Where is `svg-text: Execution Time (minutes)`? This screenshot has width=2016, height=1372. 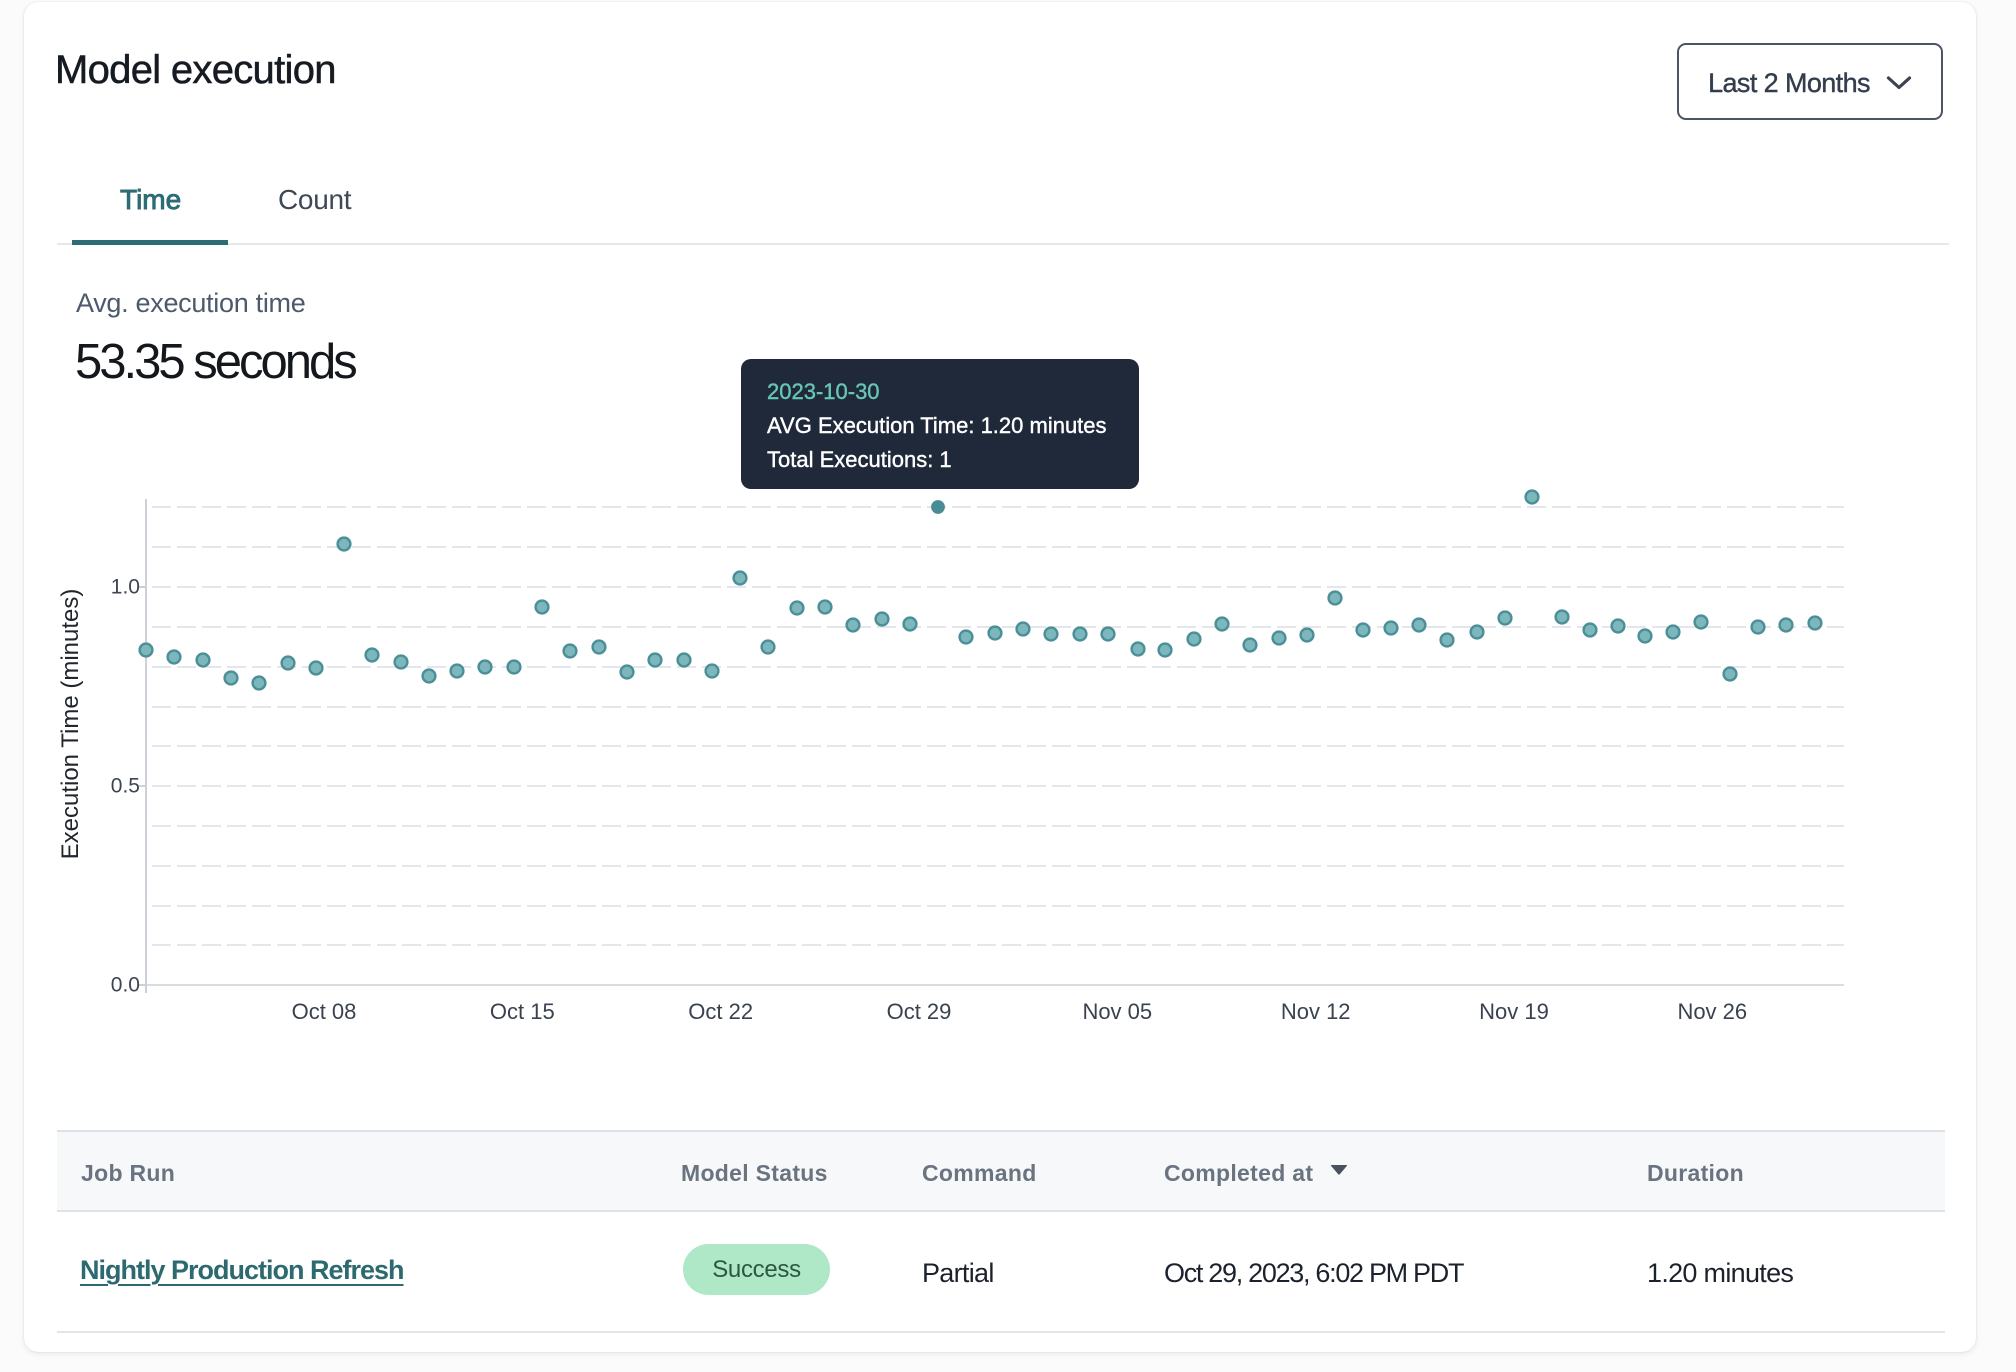
svg-text: Execution Time (minutes) is located at coordinates (70, 724).